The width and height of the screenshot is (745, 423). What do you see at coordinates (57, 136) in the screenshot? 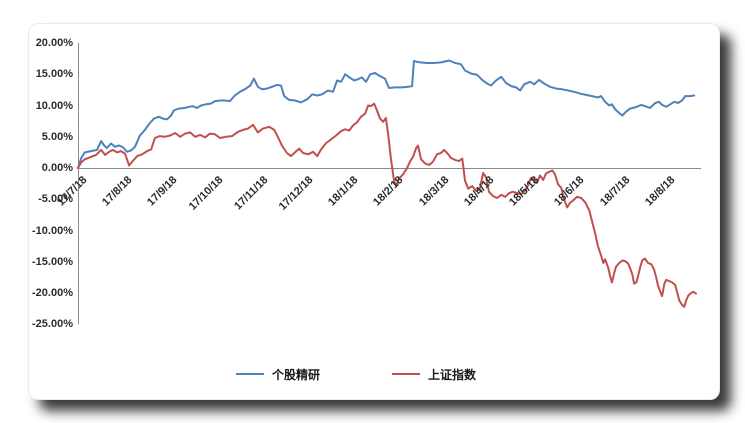
I see `y-axis-label: 5.00%` at bounding box center [57, 136].